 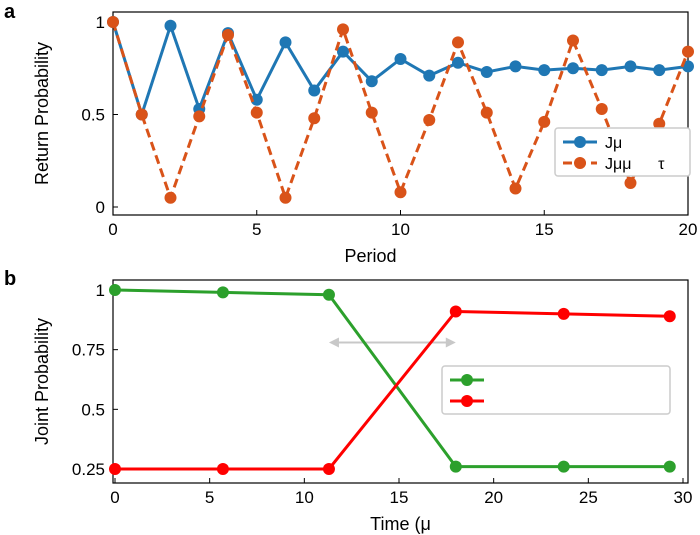 What do you see at coordinates (10, 279) in the screenshot?
I see `panel-label: b` at bounding box center [10, 279].